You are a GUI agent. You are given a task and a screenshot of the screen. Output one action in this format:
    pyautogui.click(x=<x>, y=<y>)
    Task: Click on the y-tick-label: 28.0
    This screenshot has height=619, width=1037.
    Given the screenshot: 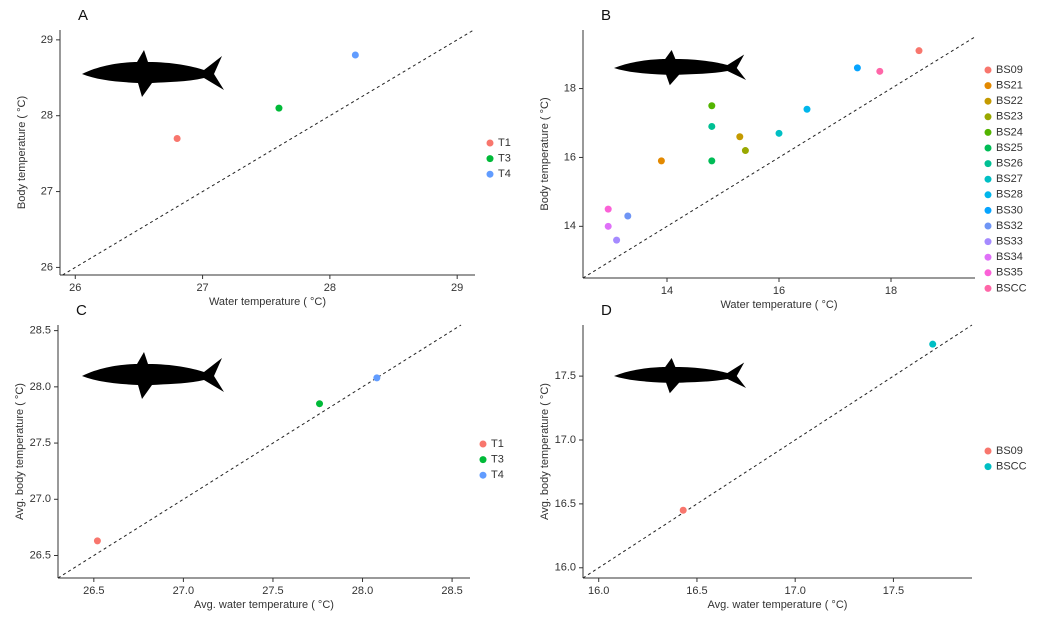 What is the action you would take?
    pyautogui.click(x=40, y=387)
    